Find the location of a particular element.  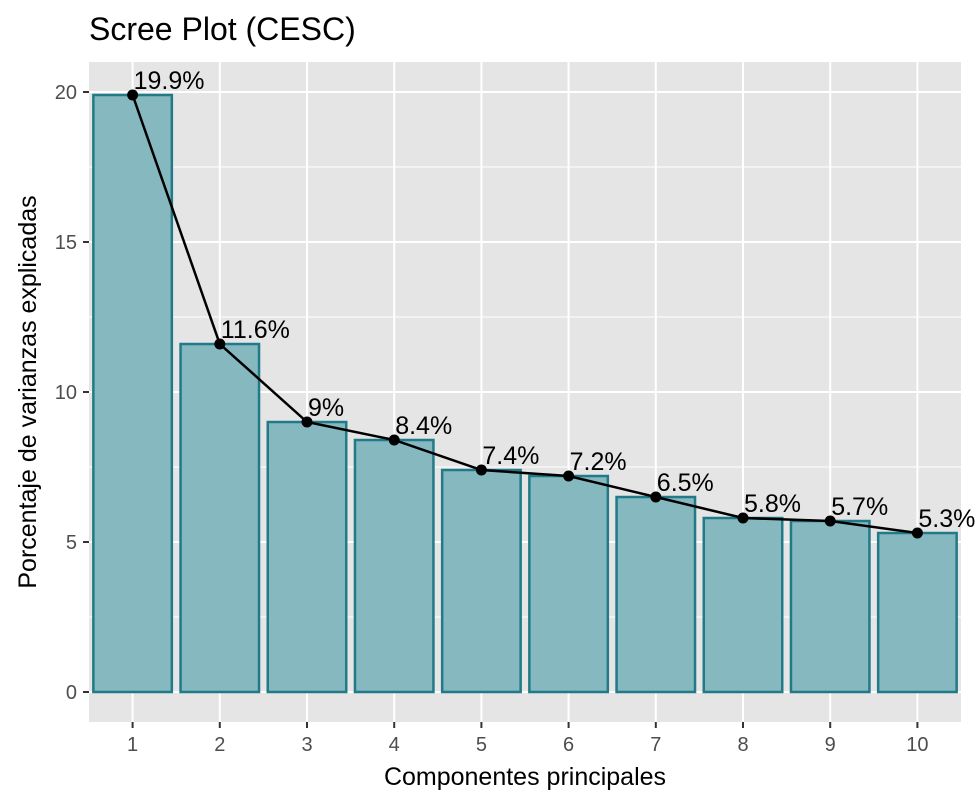

chart-title: Scree Plot (CESC) is located at coordinates (222, 29).